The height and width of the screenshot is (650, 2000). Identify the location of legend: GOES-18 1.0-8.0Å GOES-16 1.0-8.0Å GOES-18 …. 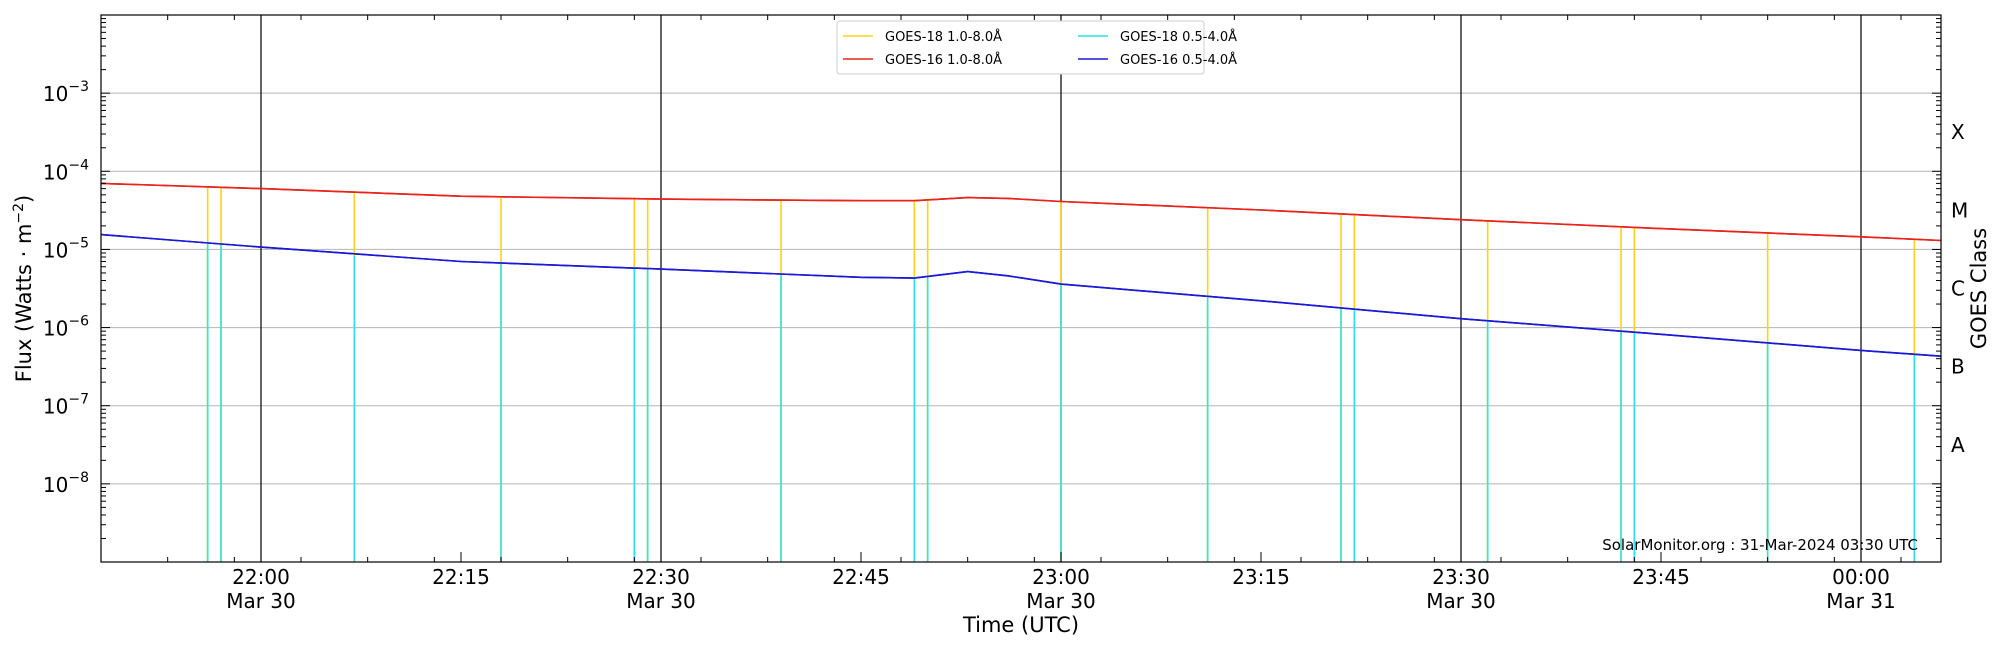
(1036, 47).